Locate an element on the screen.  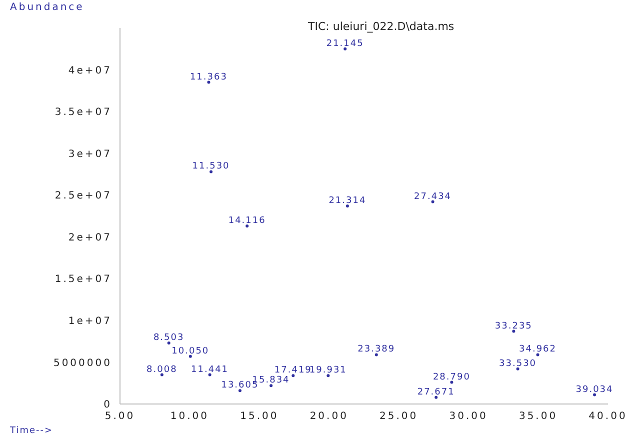
x-tick-label: 10.00 is located at coordinates (190, 416).